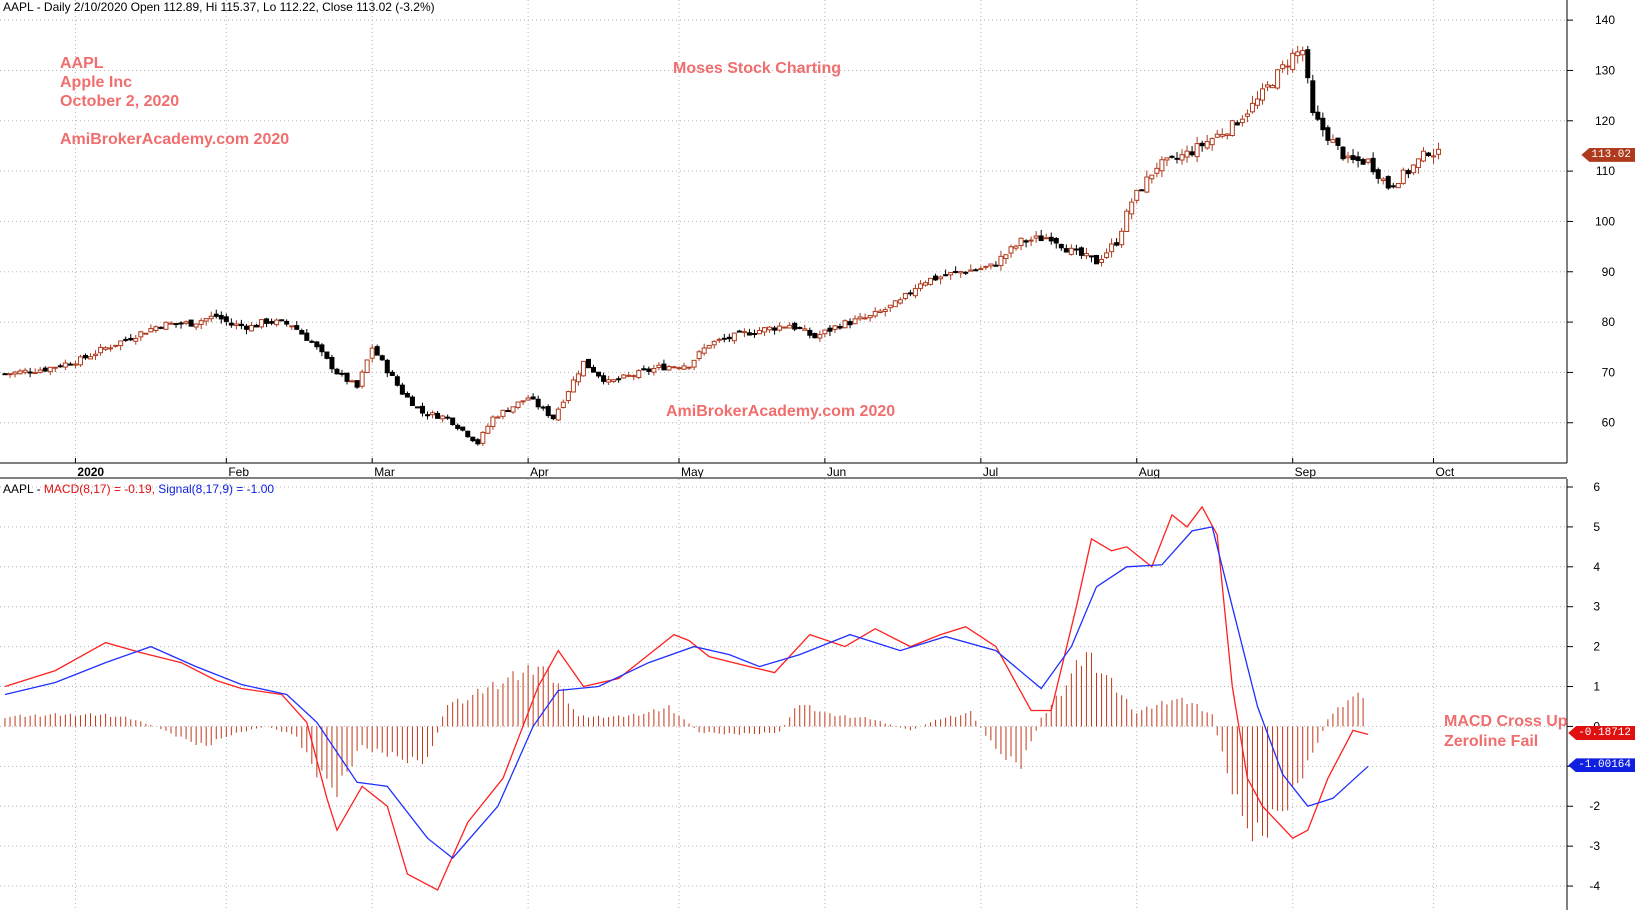 This screenshot has width=1637, height=910. Describe the element at coordinates (1609, 322) in the screenshot. I see `price-tick-label: 80` at that location.